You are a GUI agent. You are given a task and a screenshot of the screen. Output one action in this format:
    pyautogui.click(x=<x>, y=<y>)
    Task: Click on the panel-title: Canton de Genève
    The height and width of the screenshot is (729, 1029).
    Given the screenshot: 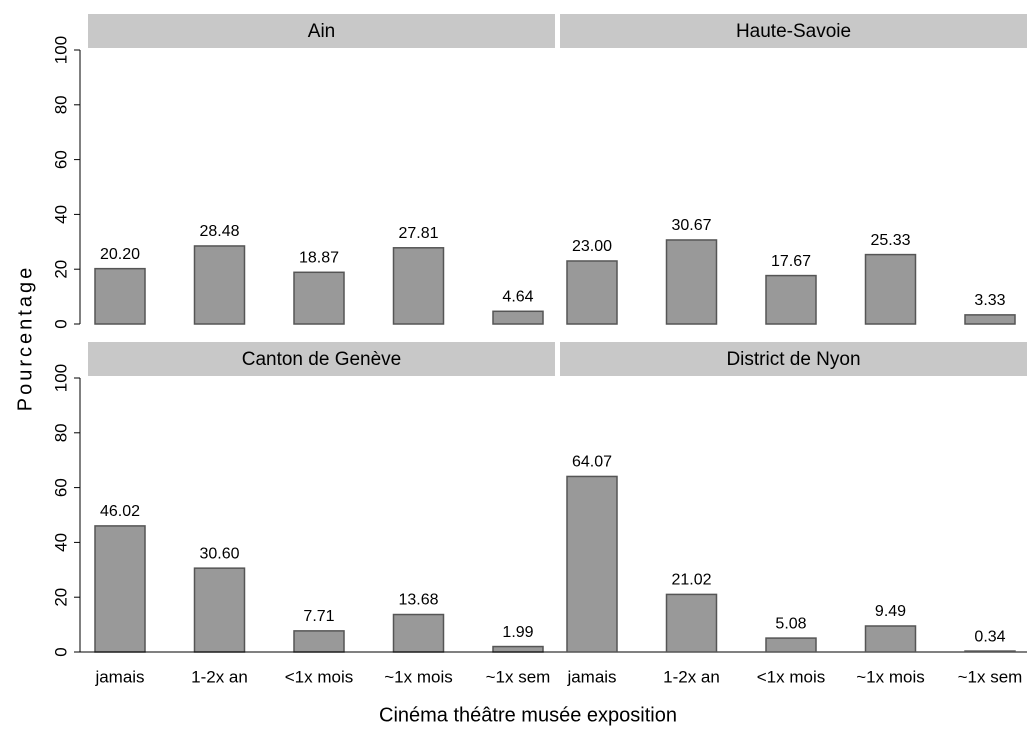 What is the action you would take?
    pyautogui.click(x=322, y=359)
    